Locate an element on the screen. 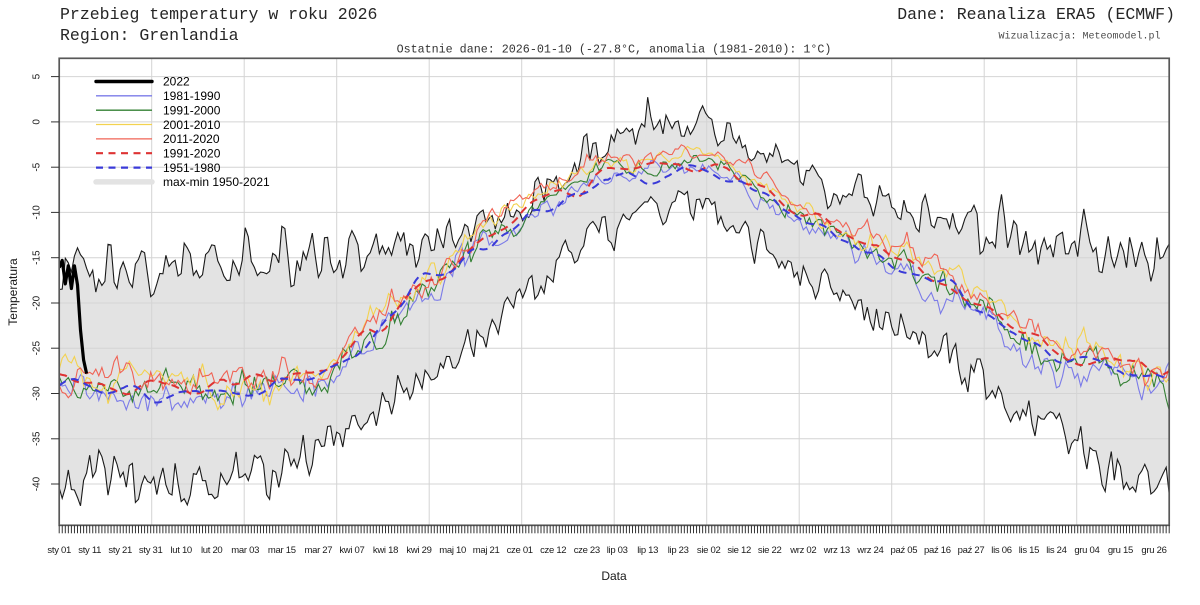 This screenshot has width=1200, height=605. svg-text: sie 12 is located at coordinates (739, 550).